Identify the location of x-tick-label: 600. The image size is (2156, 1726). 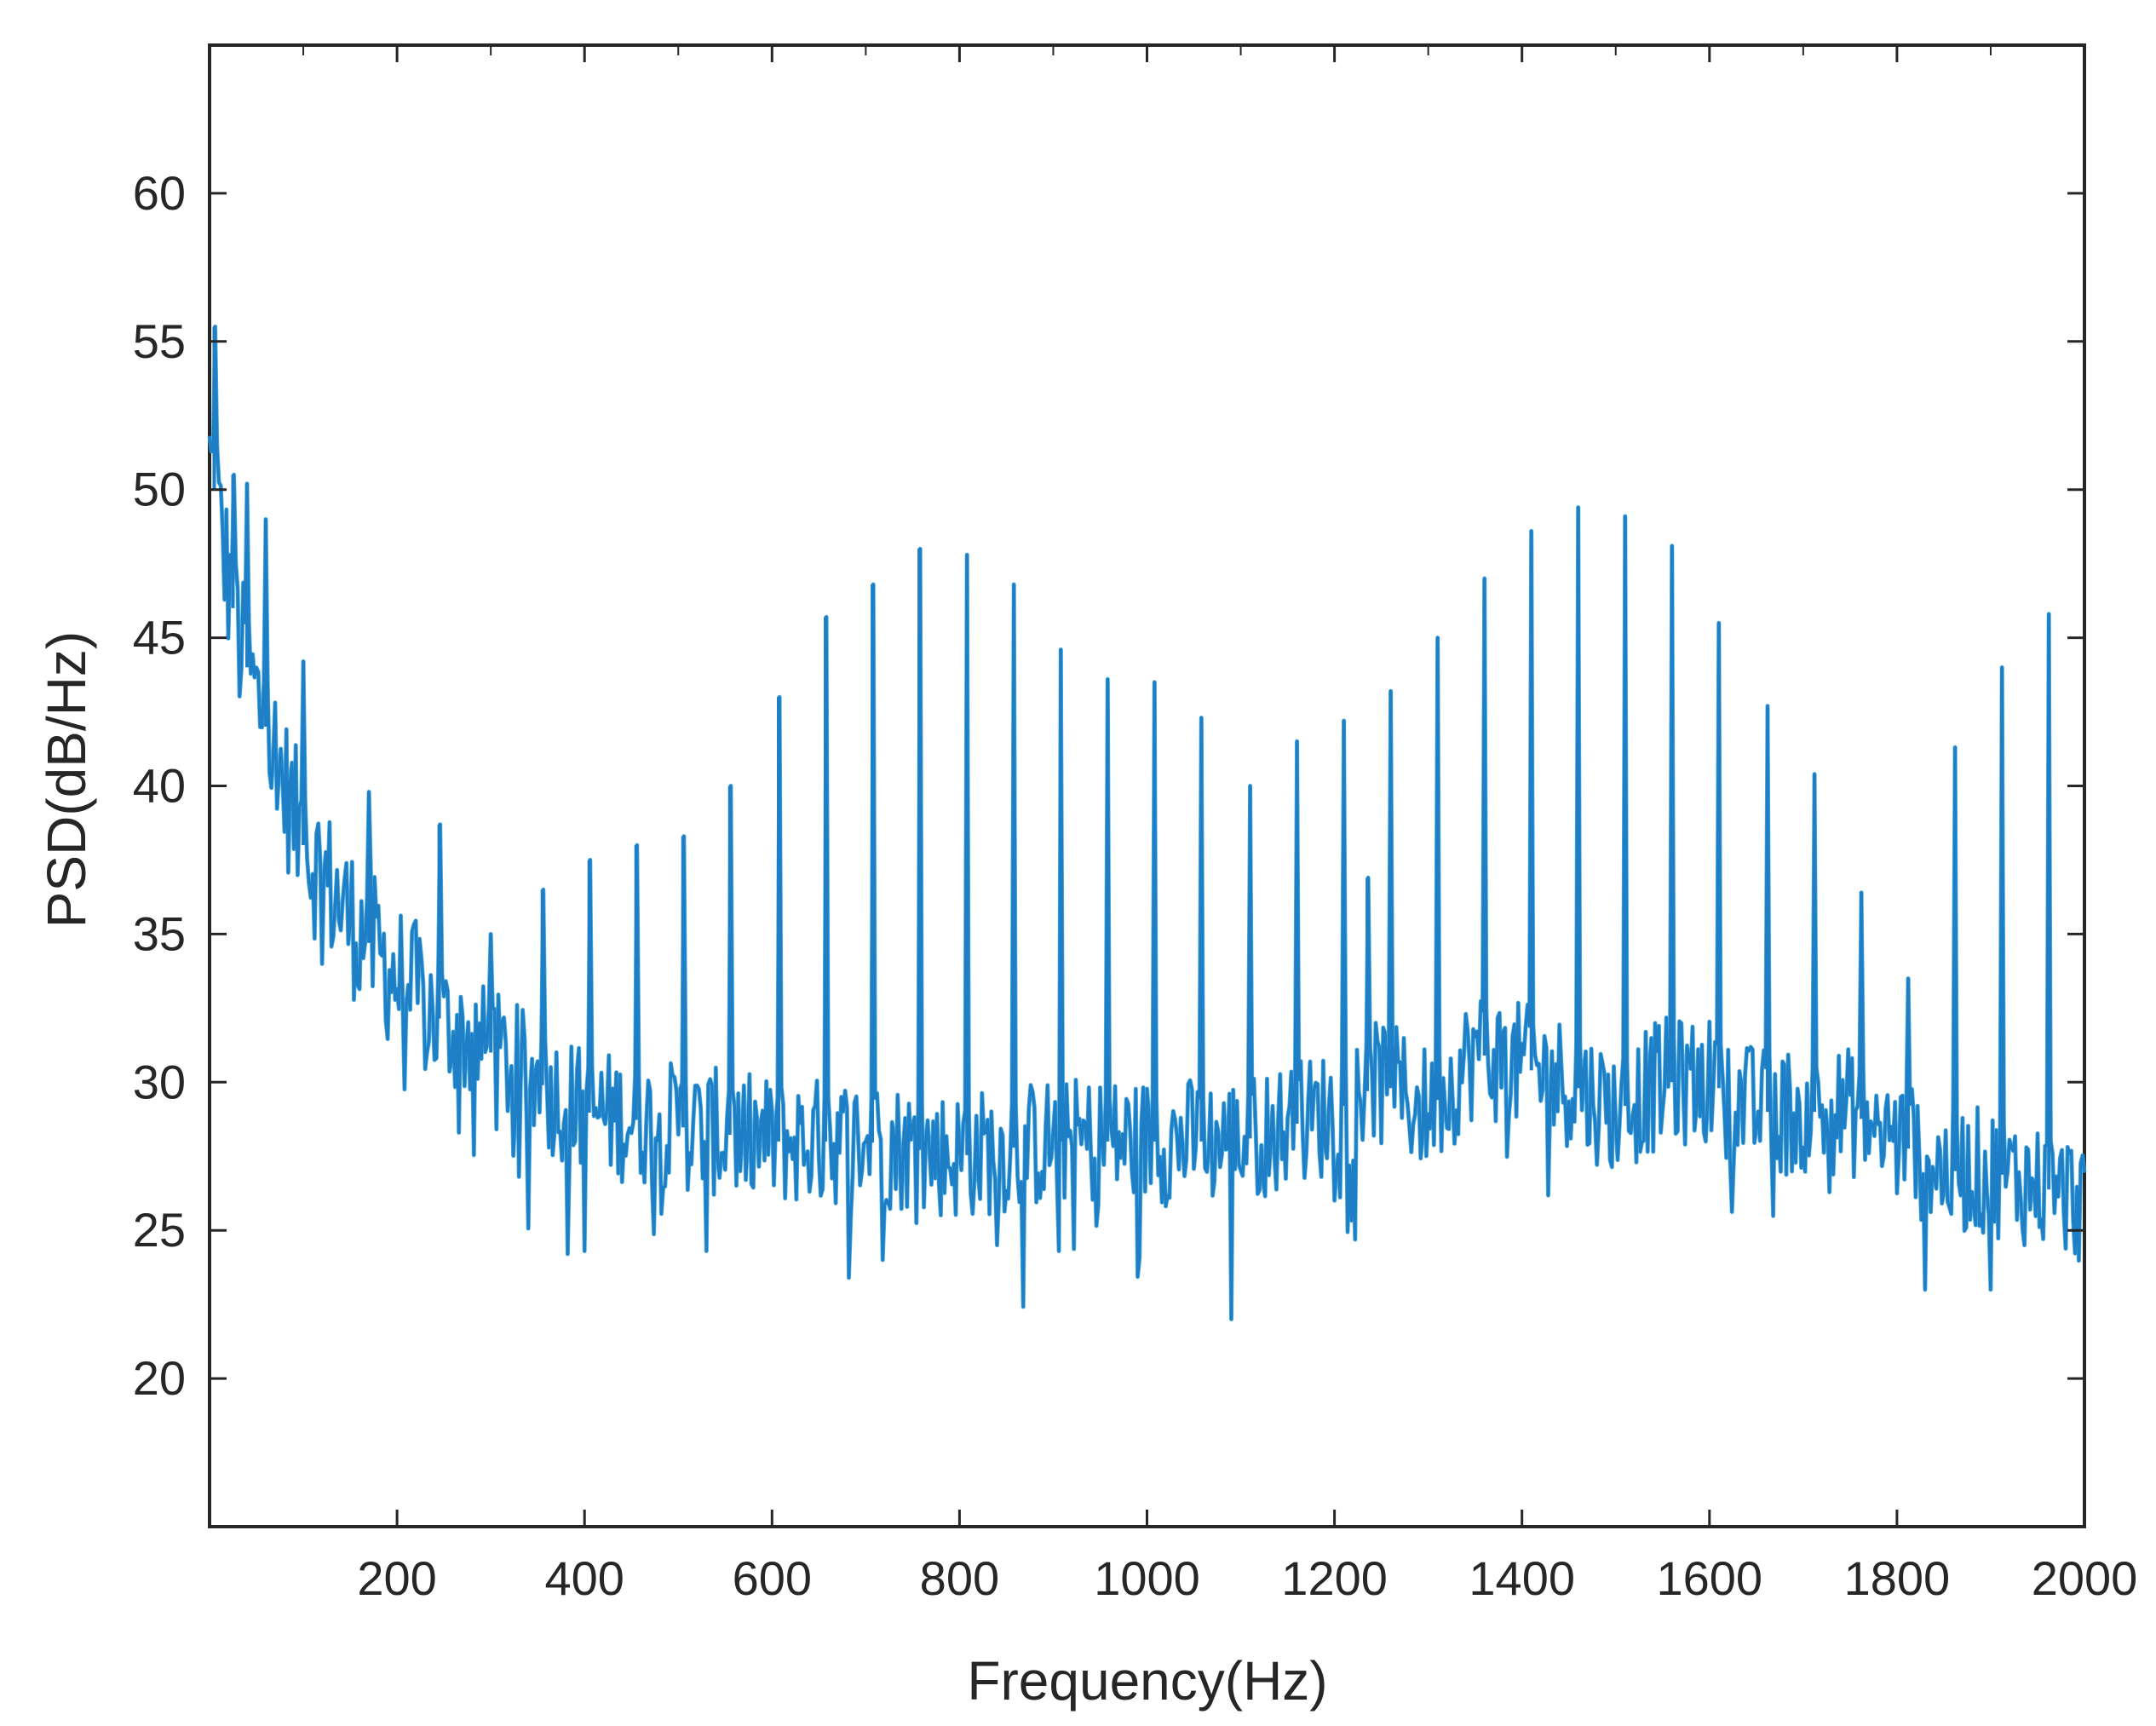
(772, 1578).